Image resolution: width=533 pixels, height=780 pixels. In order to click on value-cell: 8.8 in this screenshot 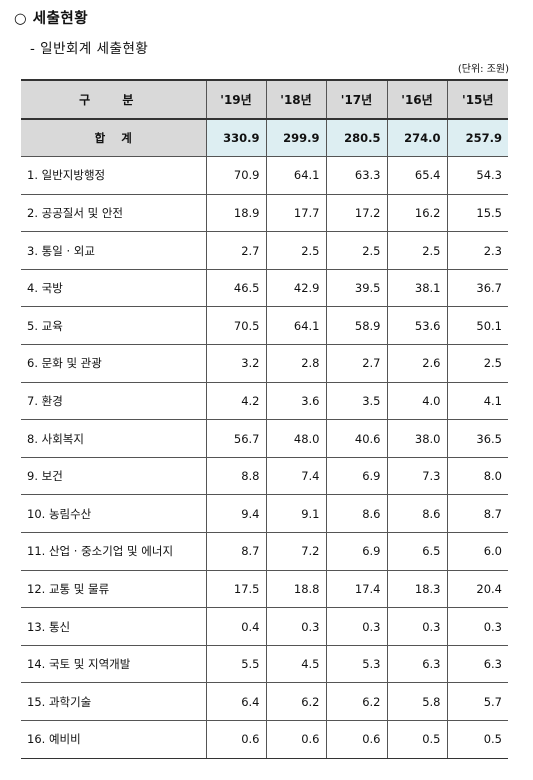, I will do `click(236, 476)`.